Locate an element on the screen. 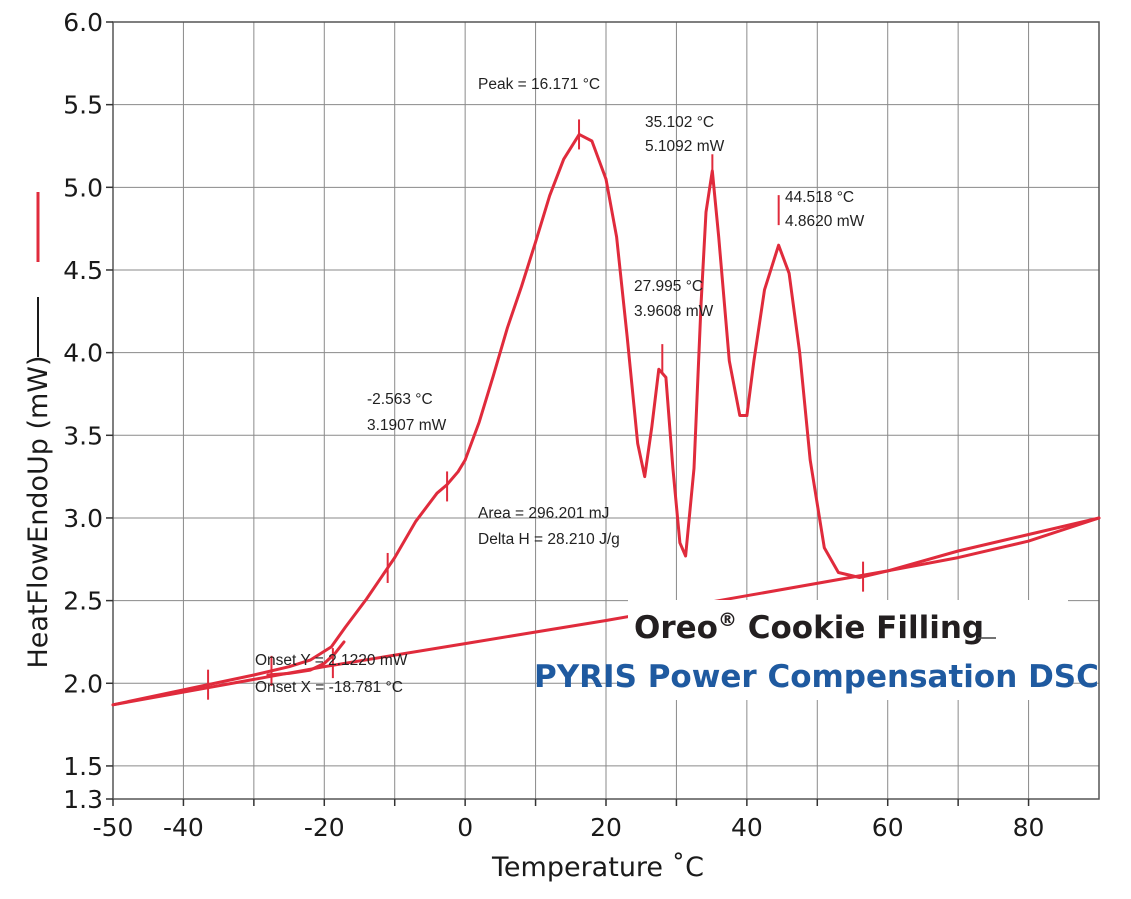  chart-title: Oreo® Cookie Filling is located at coordinates (809, 627).